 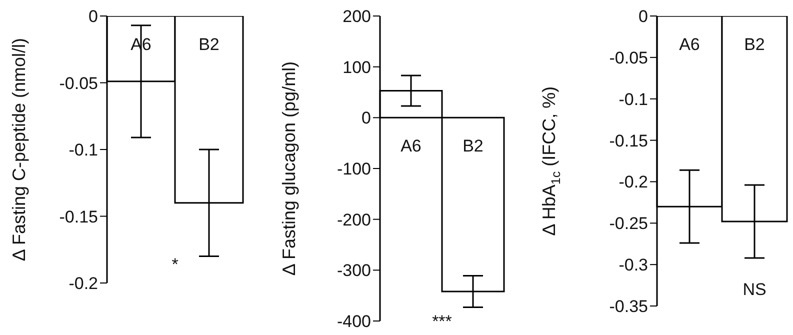 I want to click on annotation: NS, so click(x=755, y=290).